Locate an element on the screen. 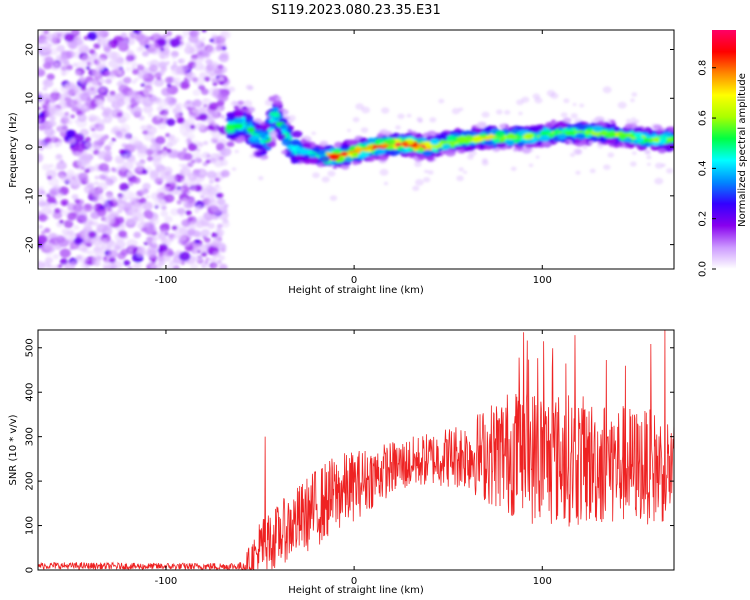 The height and width of the screenshot is (600, 750). snr-y-tick-label: 0 is located at coordinates (30, 570).